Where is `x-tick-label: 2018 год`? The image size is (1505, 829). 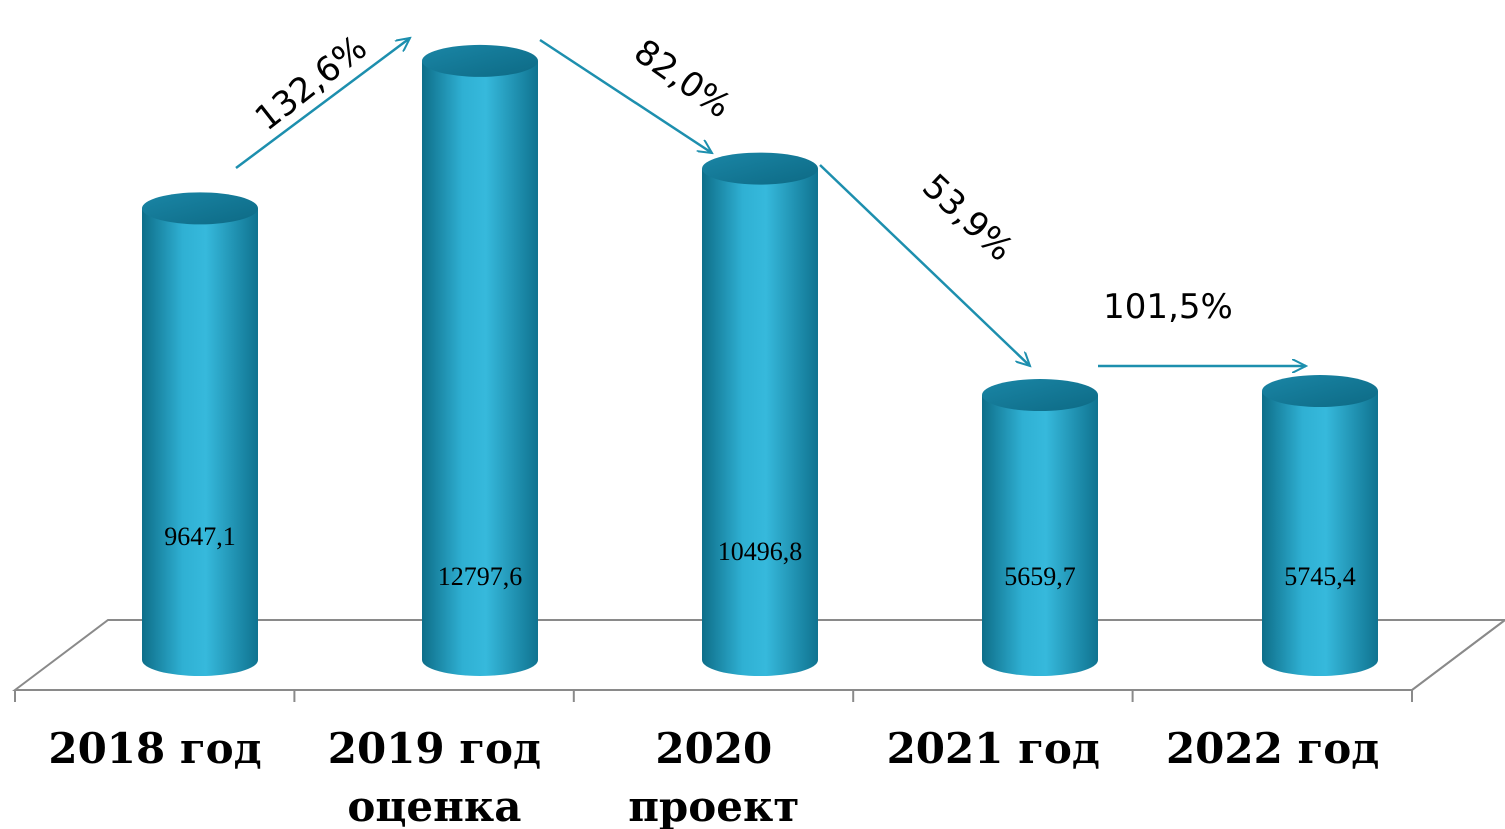
x-tick-label: 2018 год is located at coordinates (154, 748).